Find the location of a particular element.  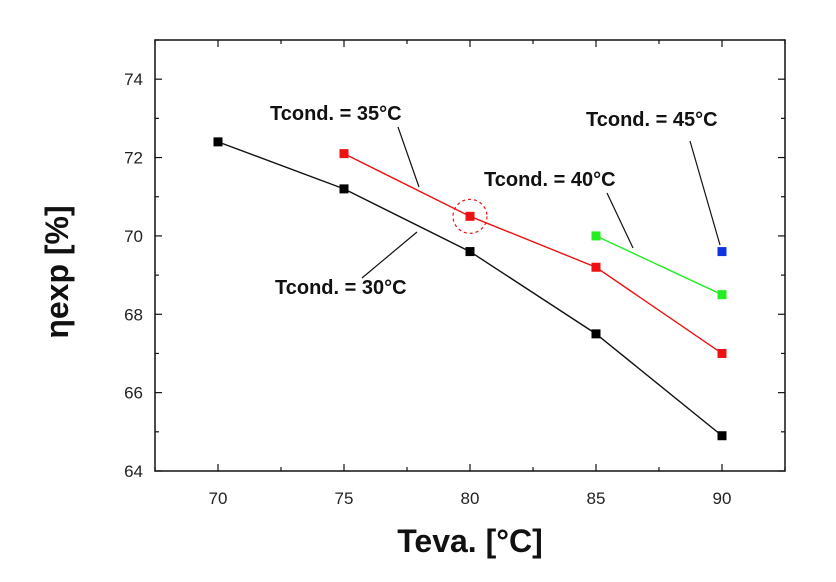

x-tick-label: 90 is located at coordinates (722, 498).